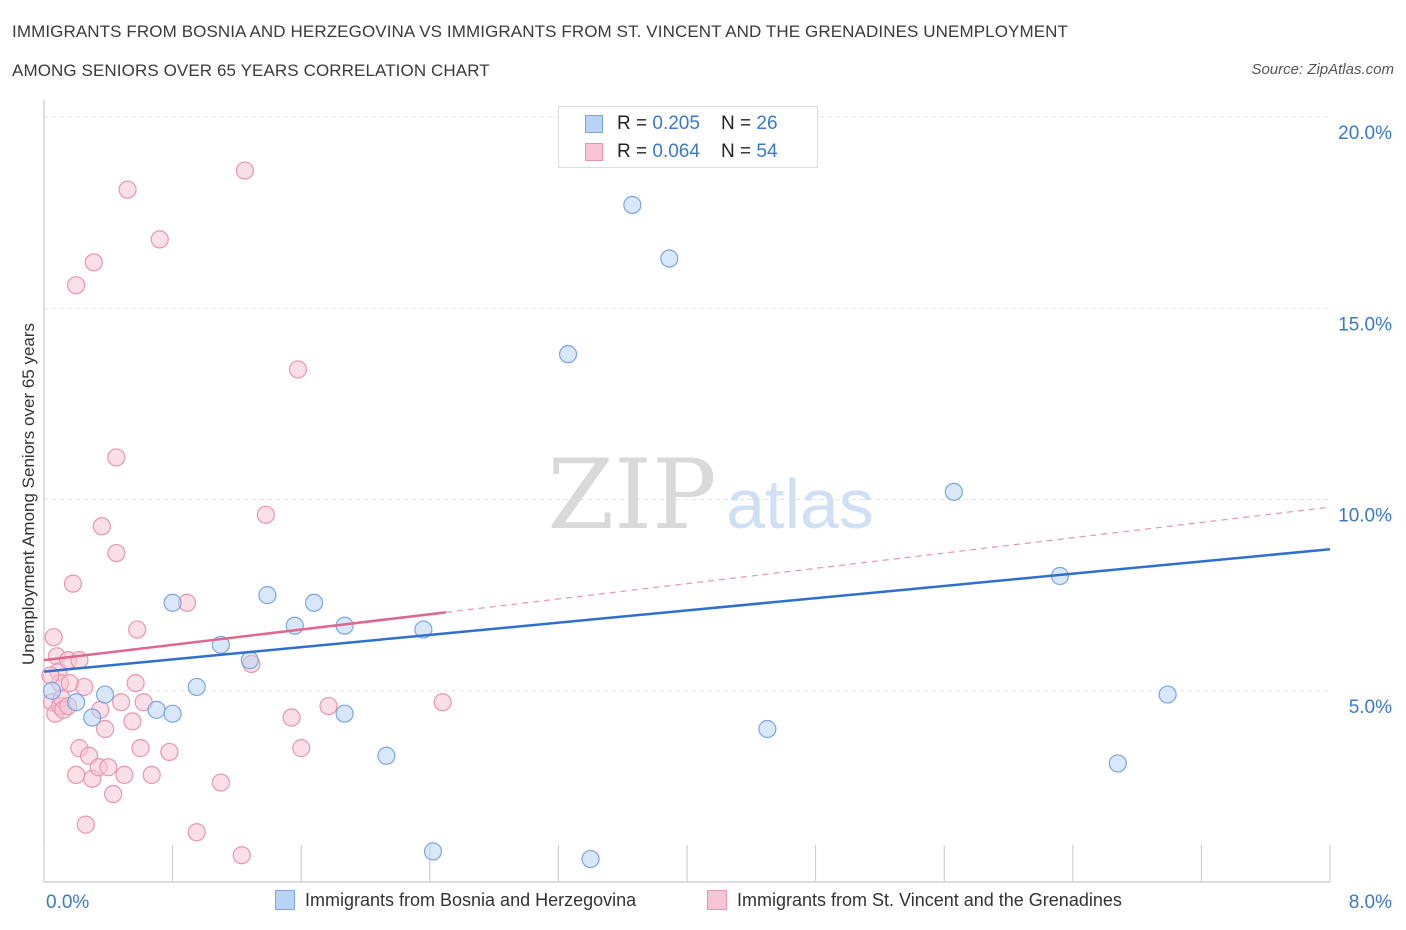  I want to click on trend-line-pink-extension, so click(888, 559).